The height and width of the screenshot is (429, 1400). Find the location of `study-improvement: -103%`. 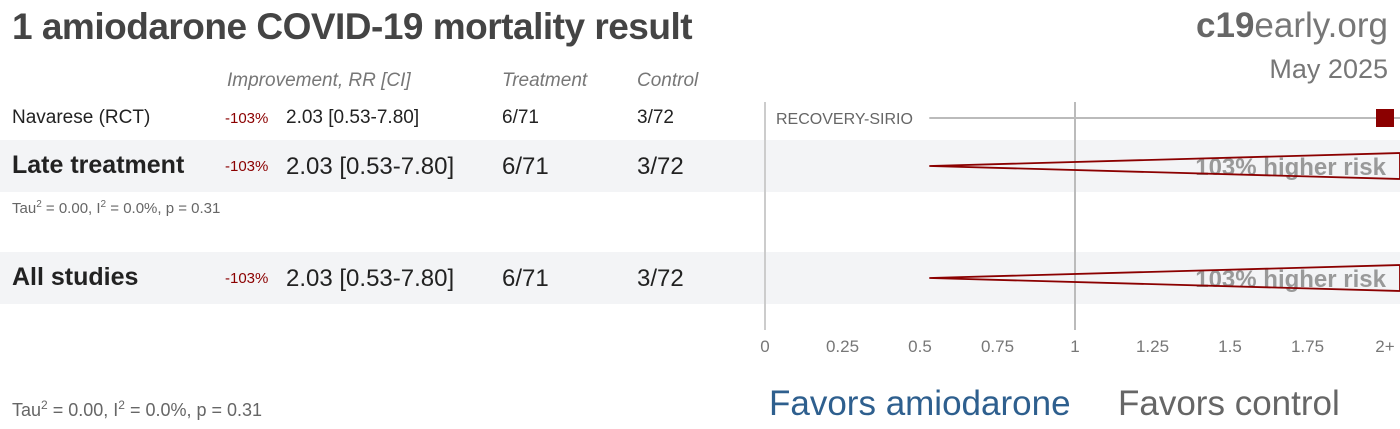

study-improvement: -103% is located at coordinates (247, 118).